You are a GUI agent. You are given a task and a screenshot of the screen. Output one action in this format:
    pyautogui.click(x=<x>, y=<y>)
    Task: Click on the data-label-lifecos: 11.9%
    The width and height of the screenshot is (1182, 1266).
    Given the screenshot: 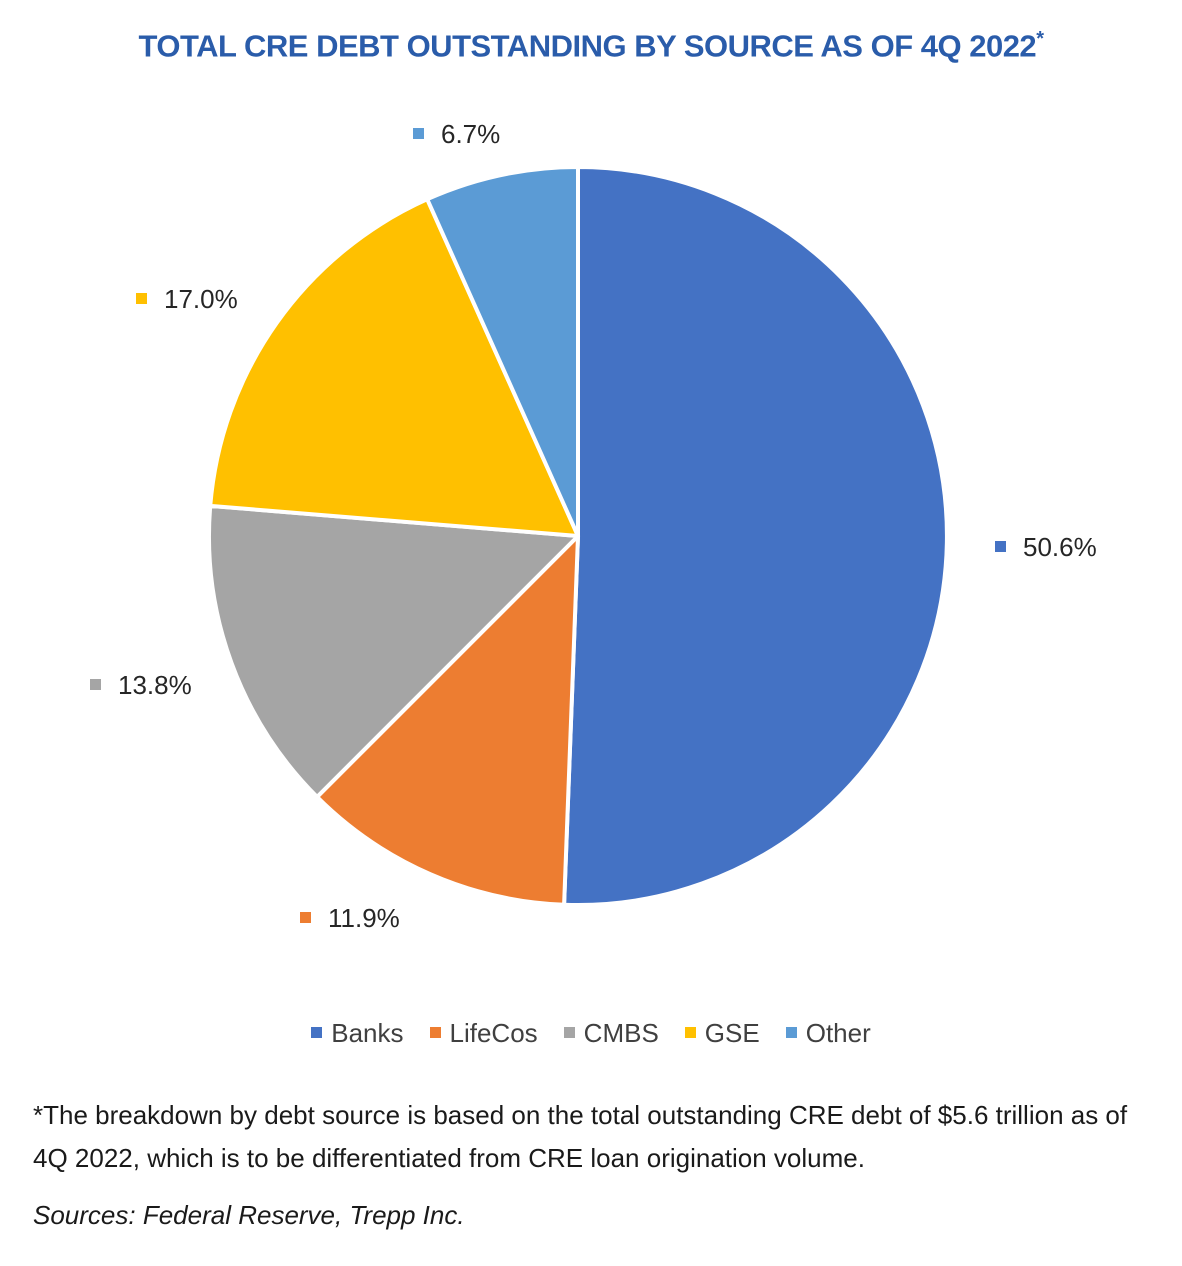 What is the action you would take?
    pyautogui.click(x=350, y=918)
    